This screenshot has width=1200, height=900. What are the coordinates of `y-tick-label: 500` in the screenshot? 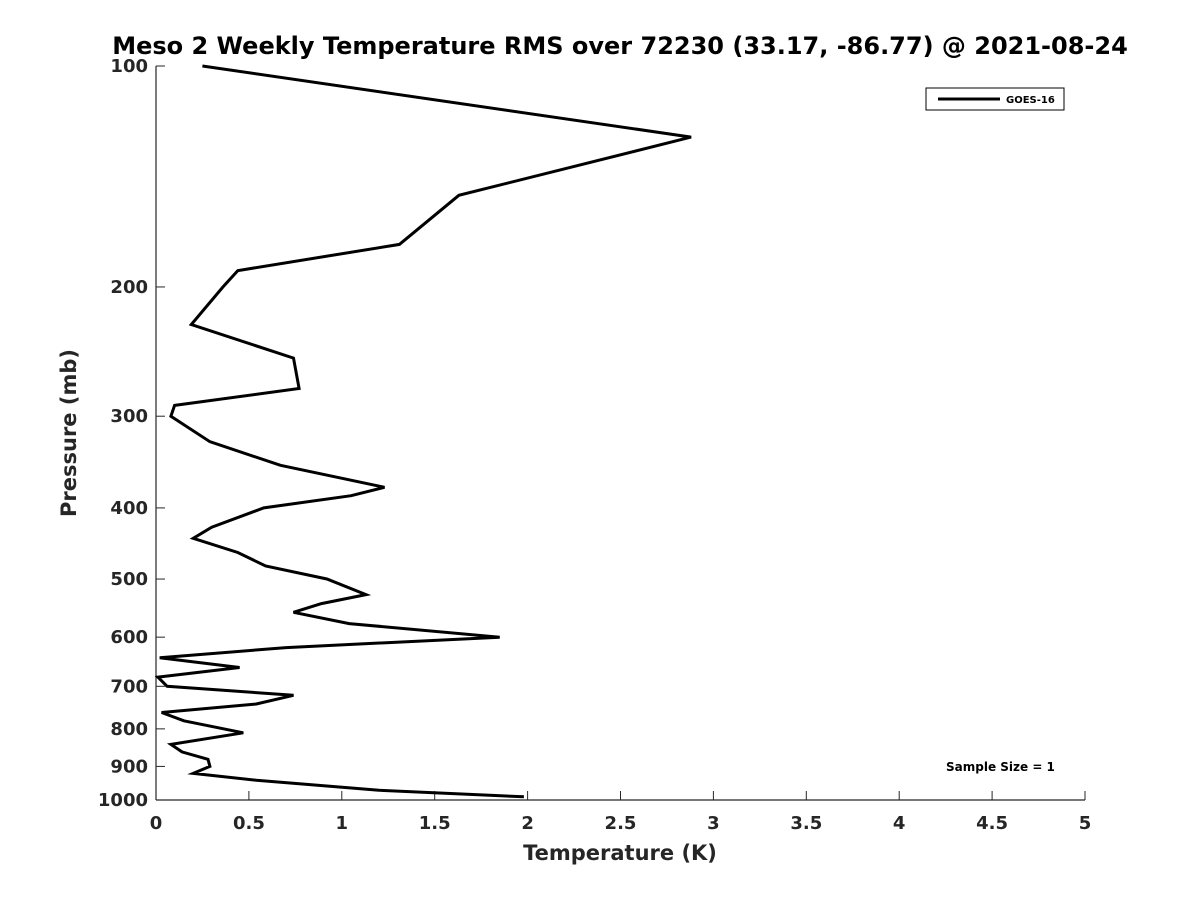 It's located at (129, 579).